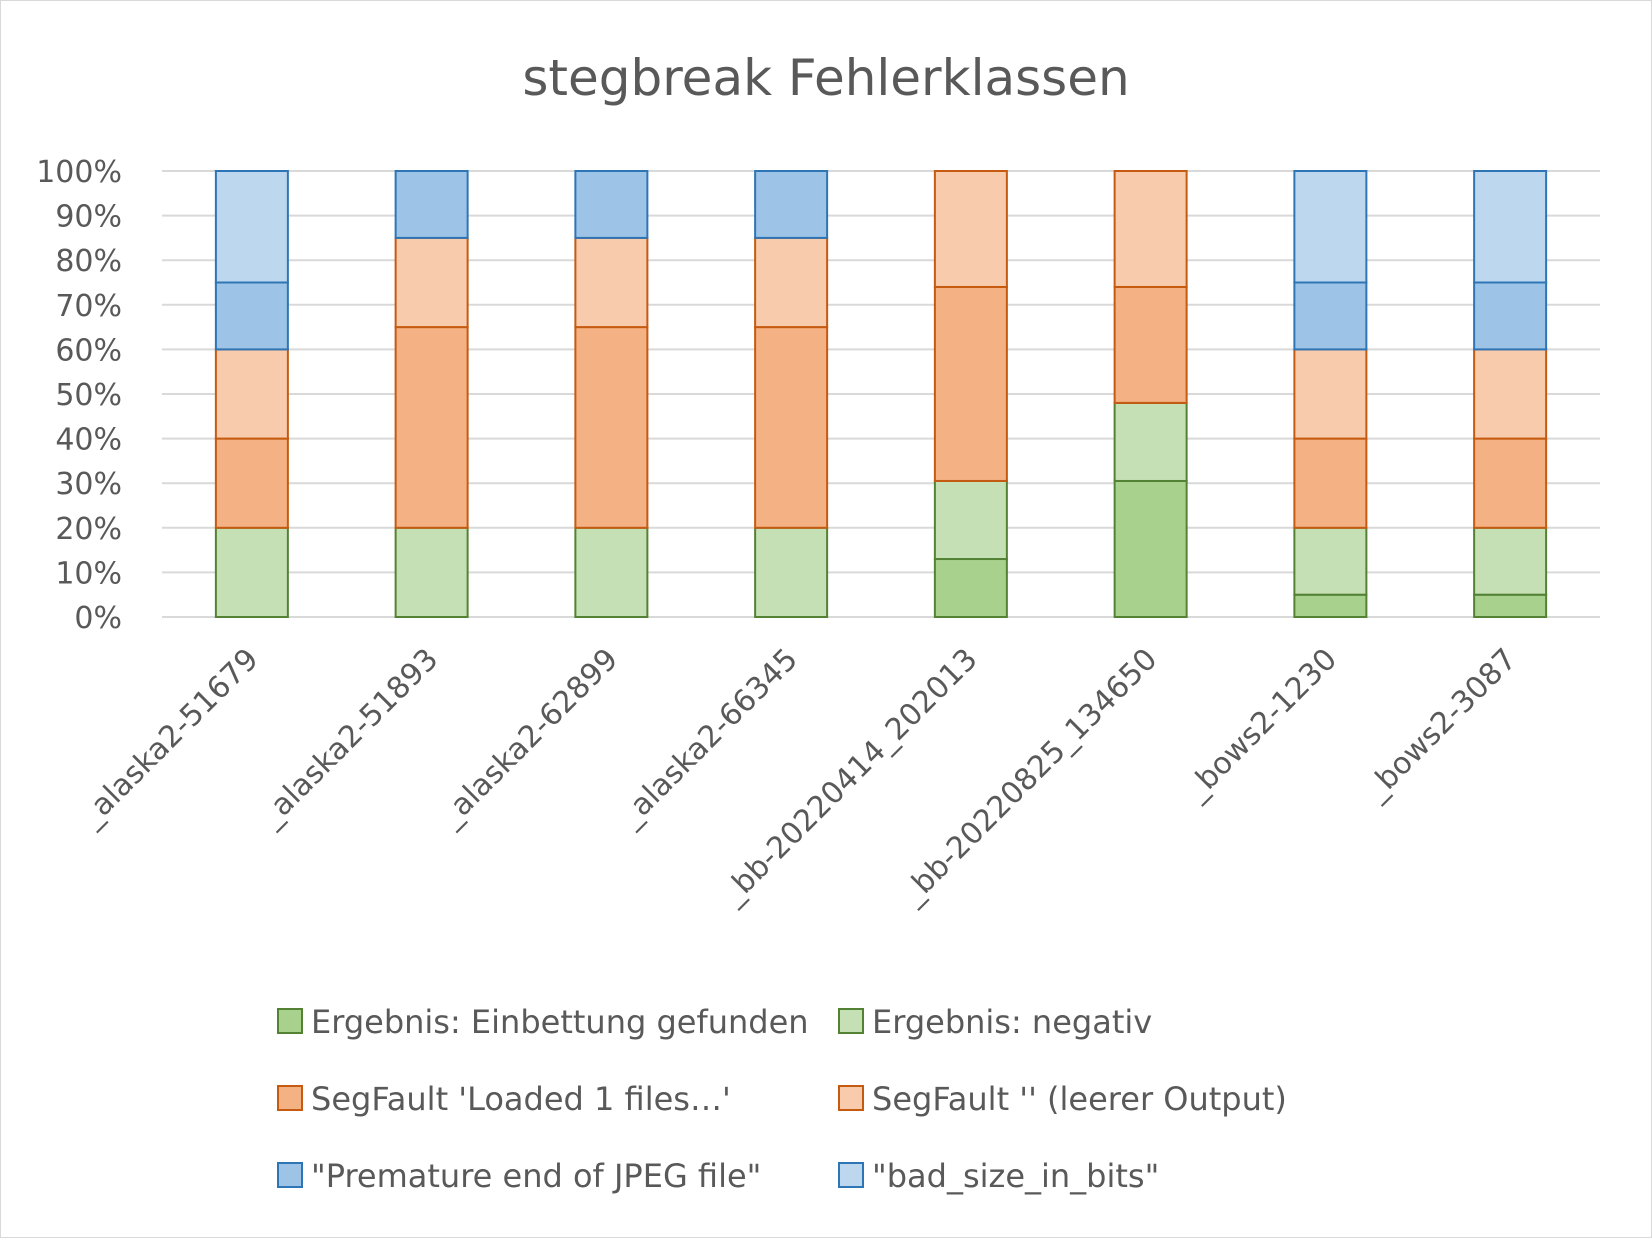  Describe the element at coordinates (708, 738) in the screenshot. I see `x-tick-label: _alaska2-66345` at that location.